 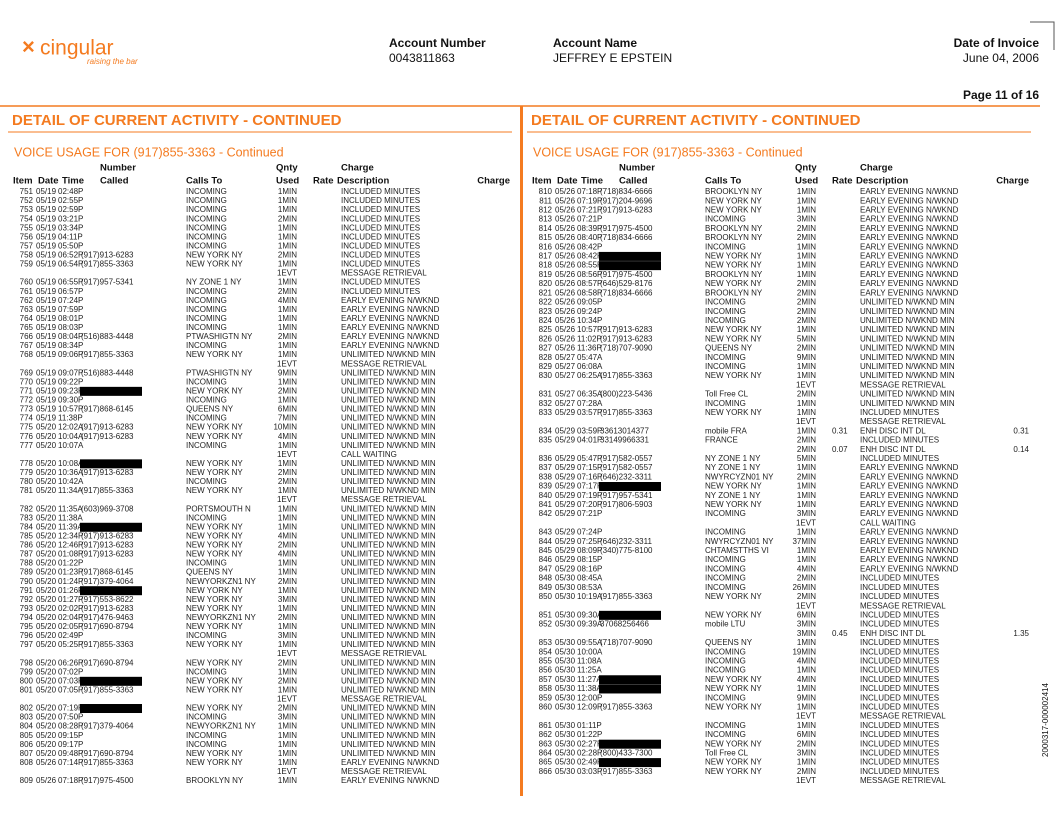 I want to click on number-called: (917)868-6145, so click(x=107, y=572).